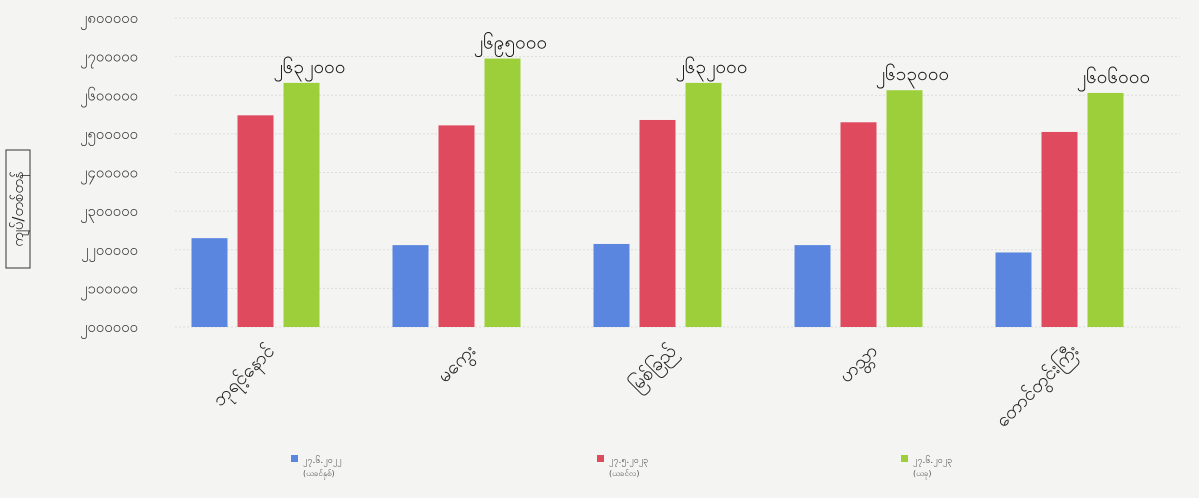 The width and height of the screenshot is (1199, 498). Describe the element at coordinates (244, 376) in the screenshot. I see `category-label: ဘုရင့်နောင်` at that location.